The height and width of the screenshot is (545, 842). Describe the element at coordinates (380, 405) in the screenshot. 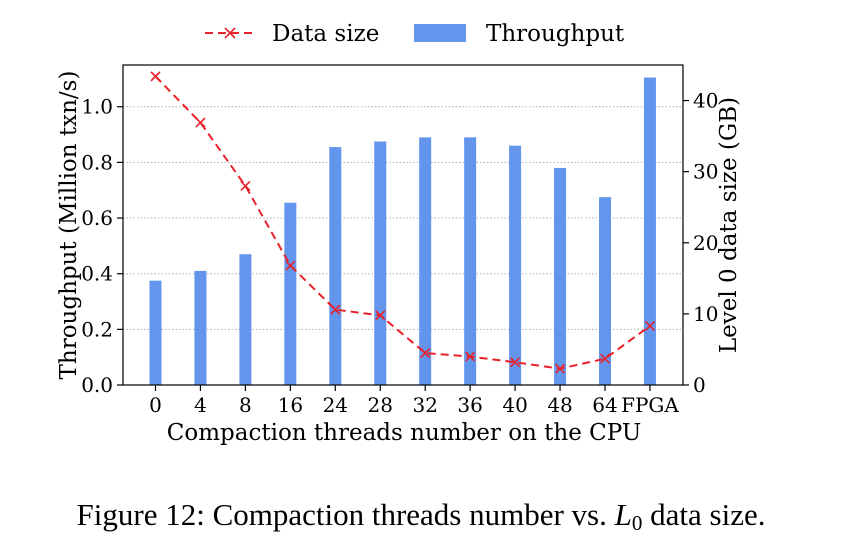

I see `x-tick-label: 28` at that location.